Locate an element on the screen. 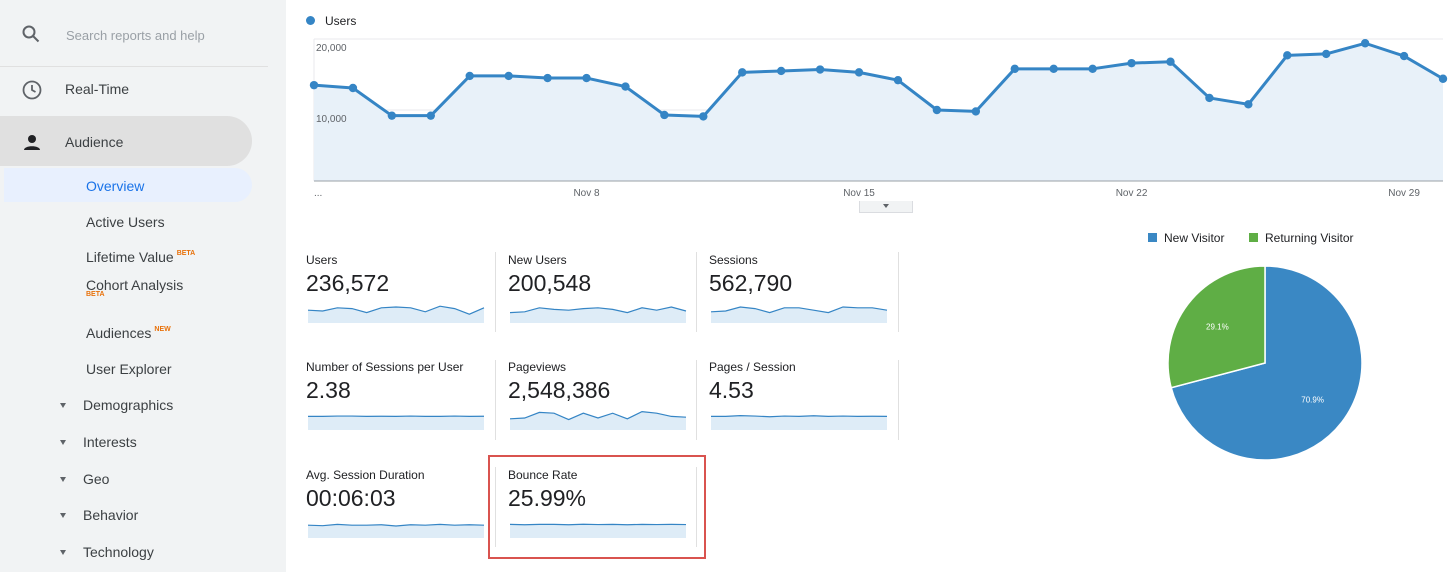 This screenshot has width=1452, height=572. metric-tile-new-users: New Users 200,548 is located at coordinates (603, 297).